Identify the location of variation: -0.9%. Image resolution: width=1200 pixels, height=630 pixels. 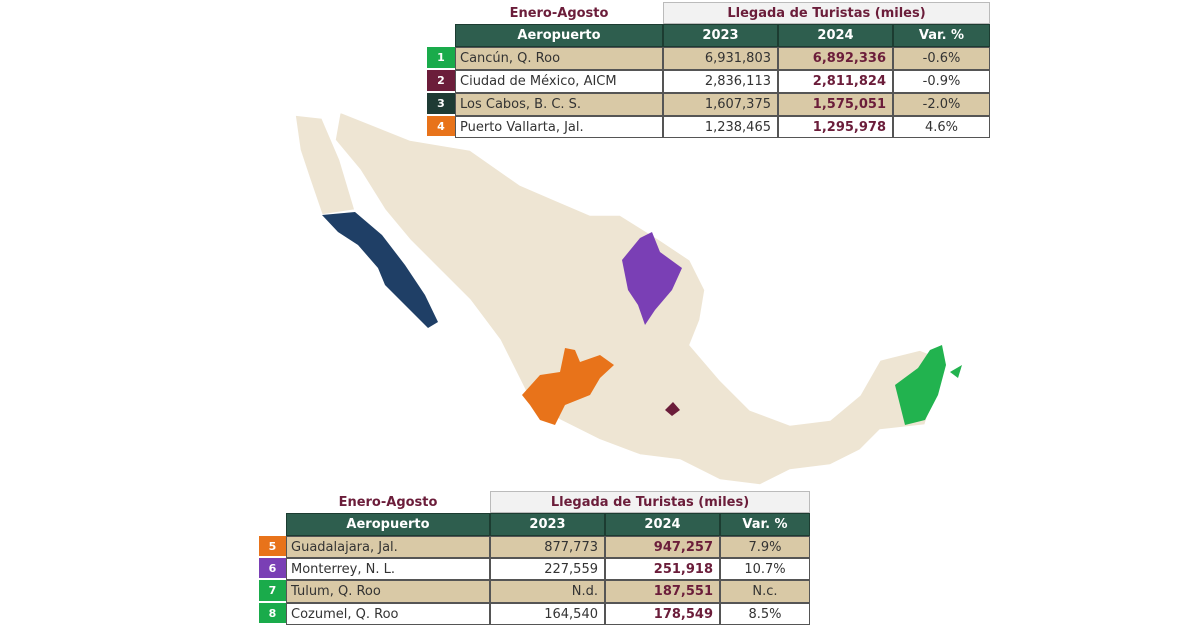
(941, 81).